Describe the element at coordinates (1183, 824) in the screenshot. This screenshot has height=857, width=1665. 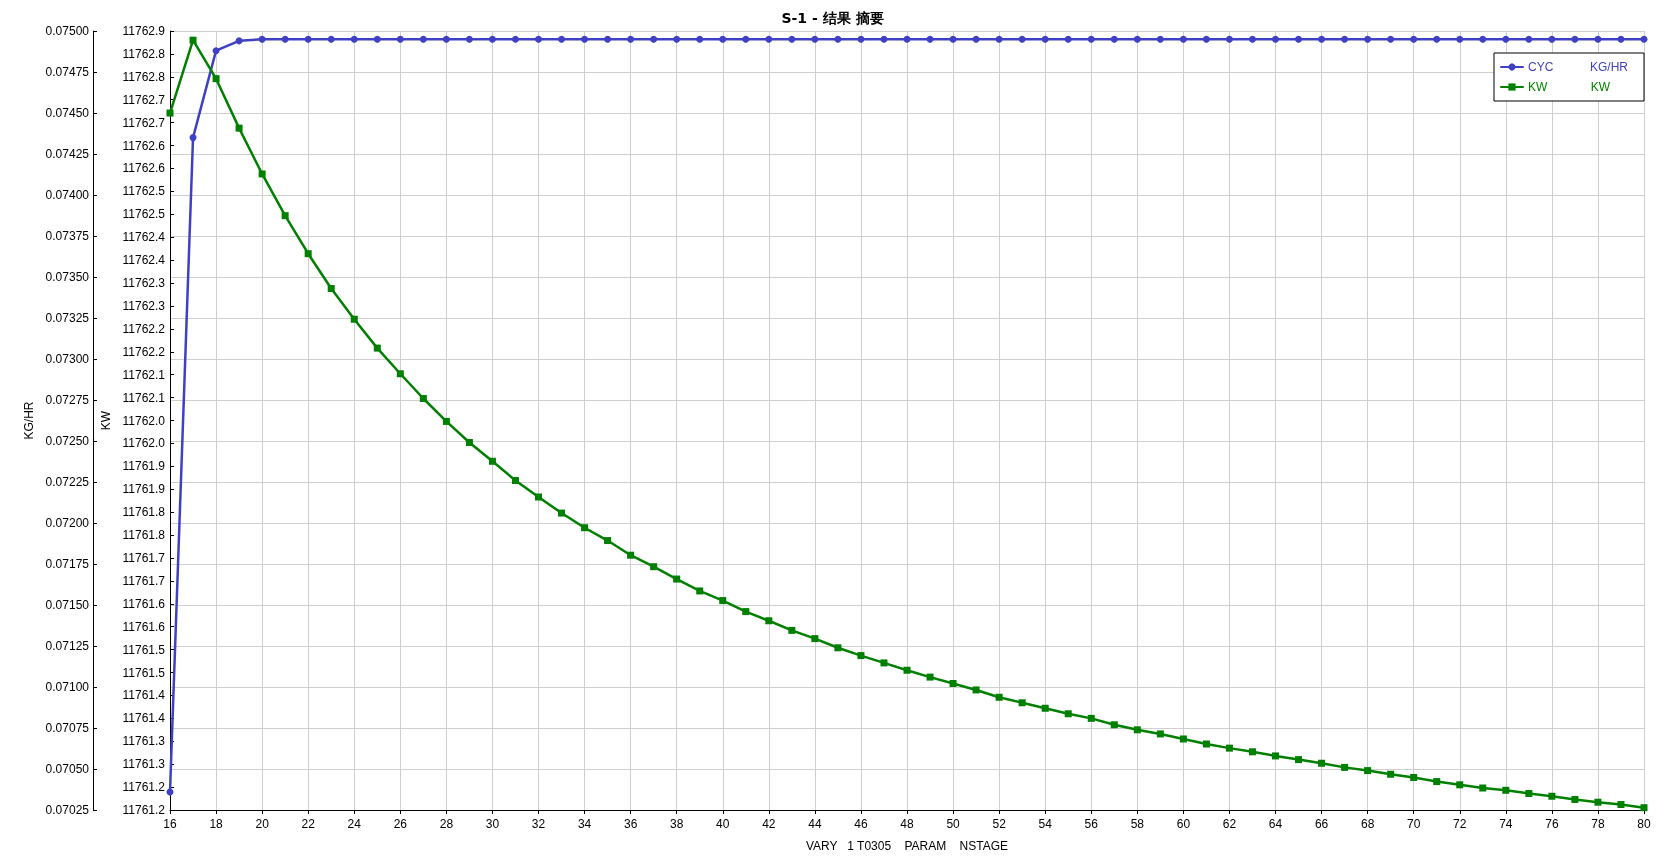
I see `x-tick-label: 60` at that location.